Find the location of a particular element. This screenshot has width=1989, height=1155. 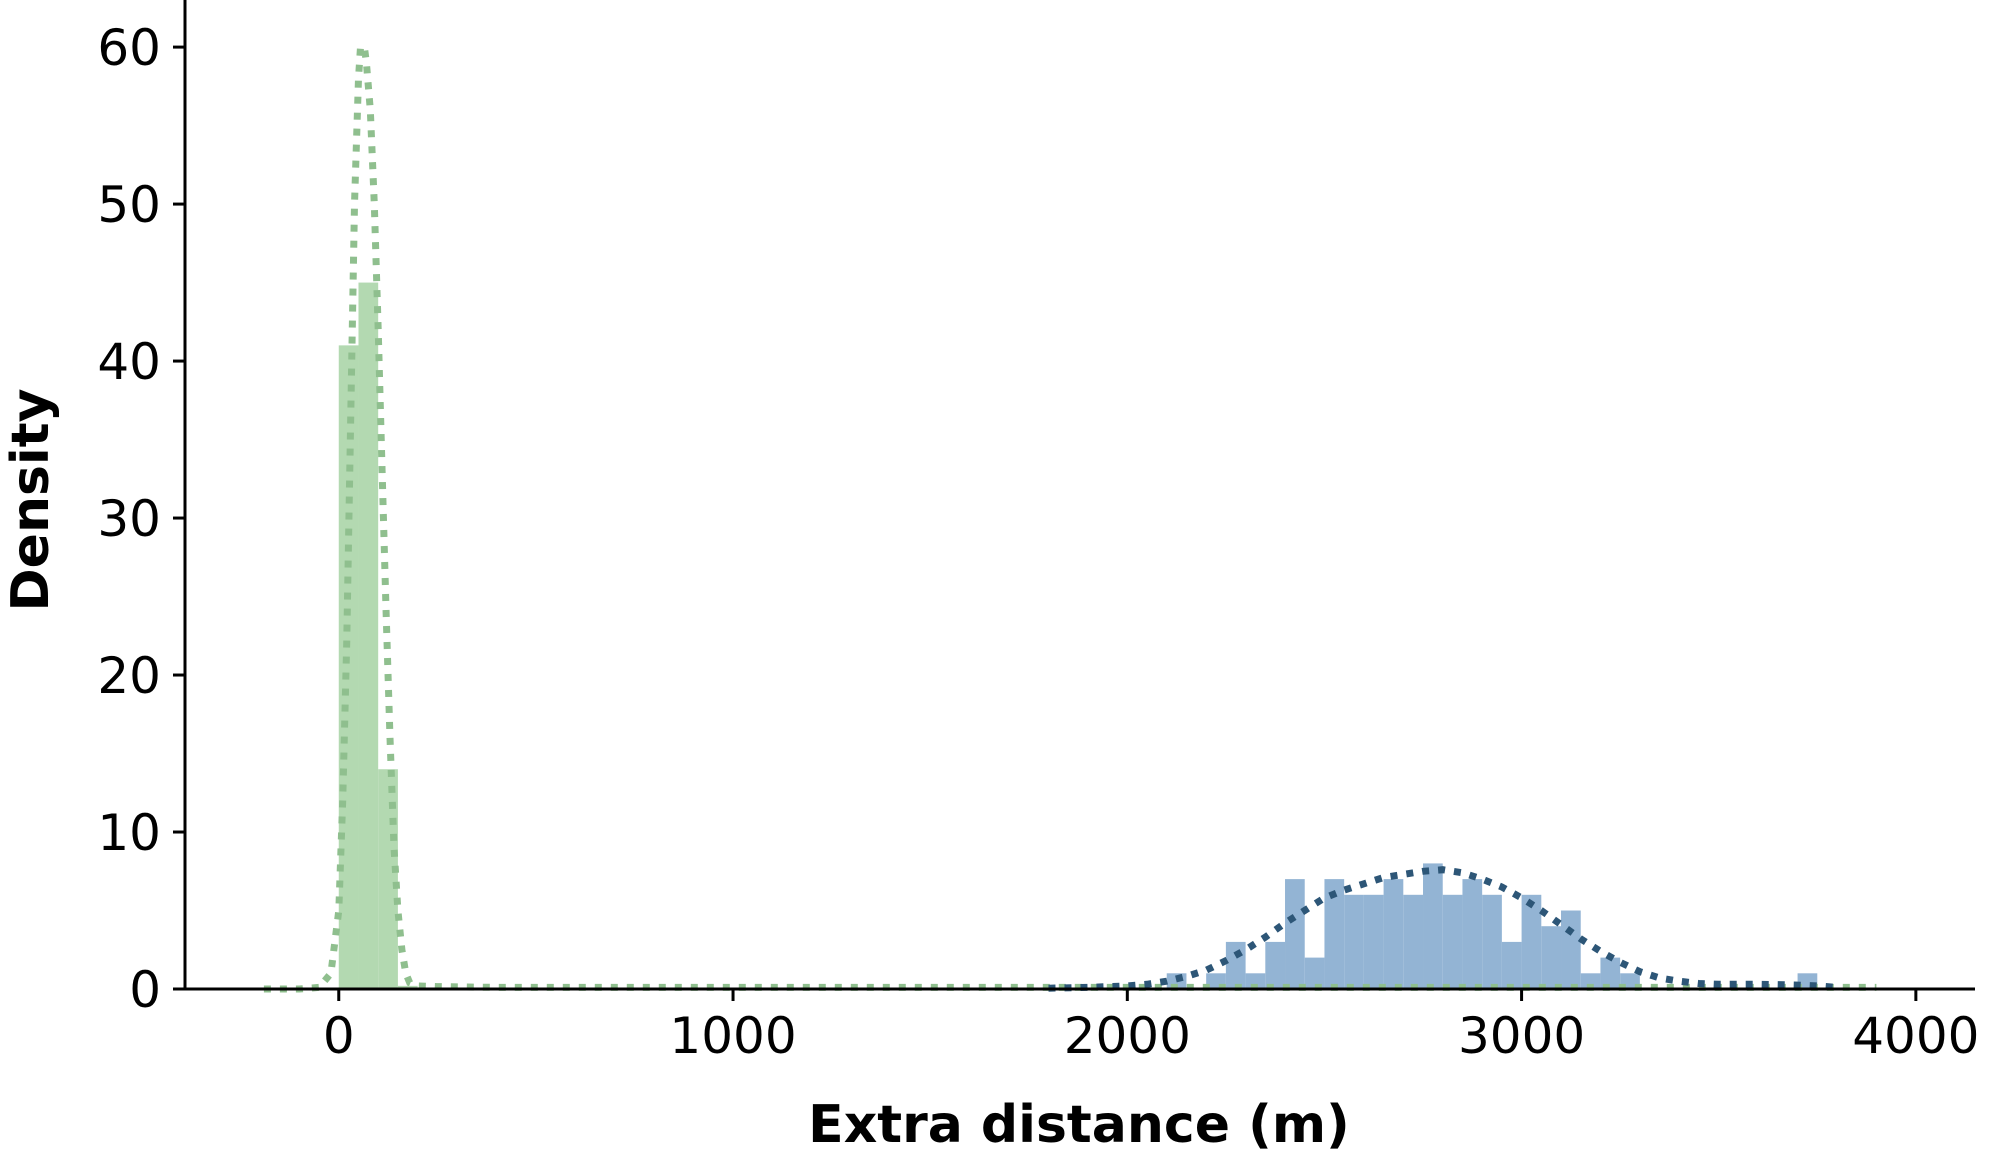

kde-curve is located at coordinates (1443, 929).